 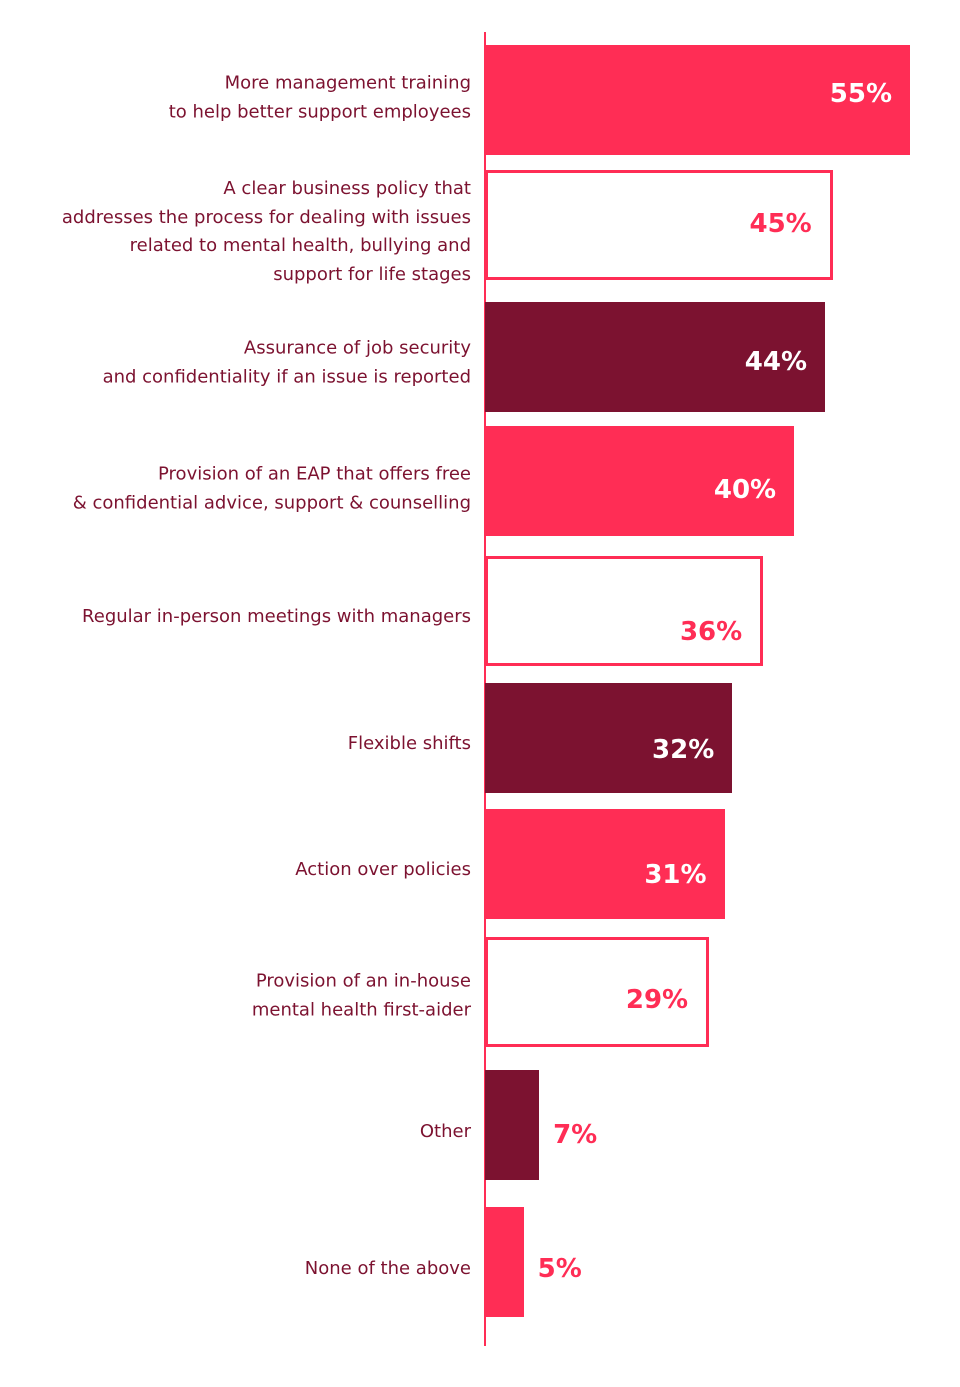 What do you see at coordinates (251, 870) in the screenshot?
I see `category-label-6: Action over policies` at bounding box center [251, 870].